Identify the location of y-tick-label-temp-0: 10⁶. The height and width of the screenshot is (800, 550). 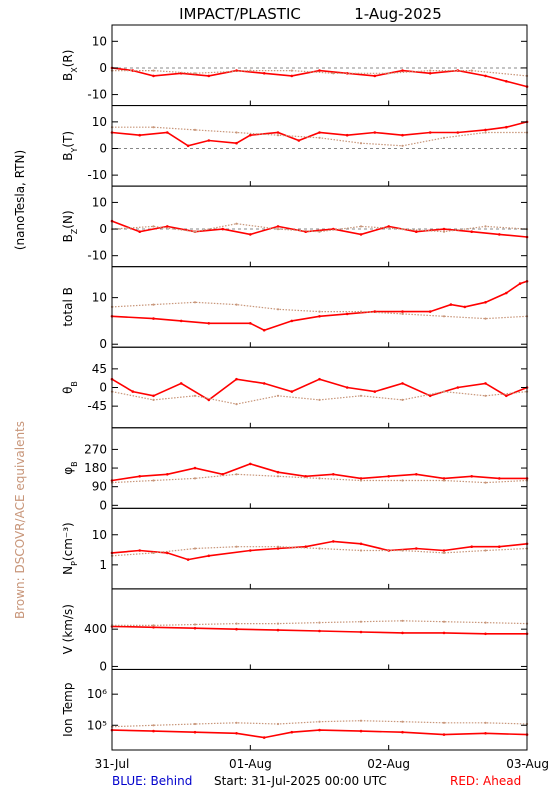
(97, 694).